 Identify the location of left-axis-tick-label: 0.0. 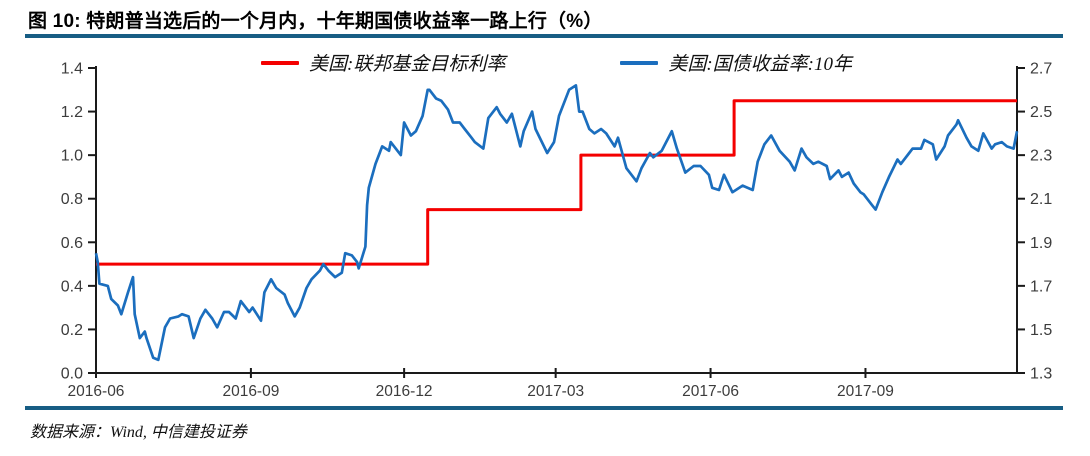
(72, 374).